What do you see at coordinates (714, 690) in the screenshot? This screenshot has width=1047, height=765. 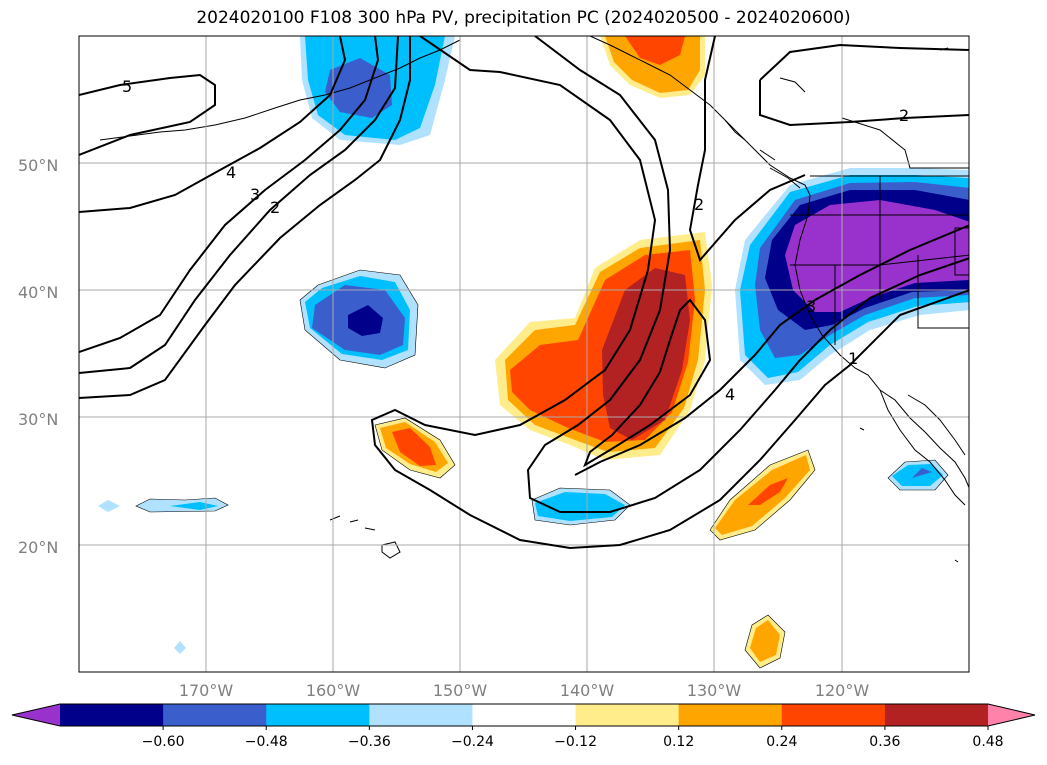 I see `lon-label-130w: 130°W` at bounding box center [714, 690].